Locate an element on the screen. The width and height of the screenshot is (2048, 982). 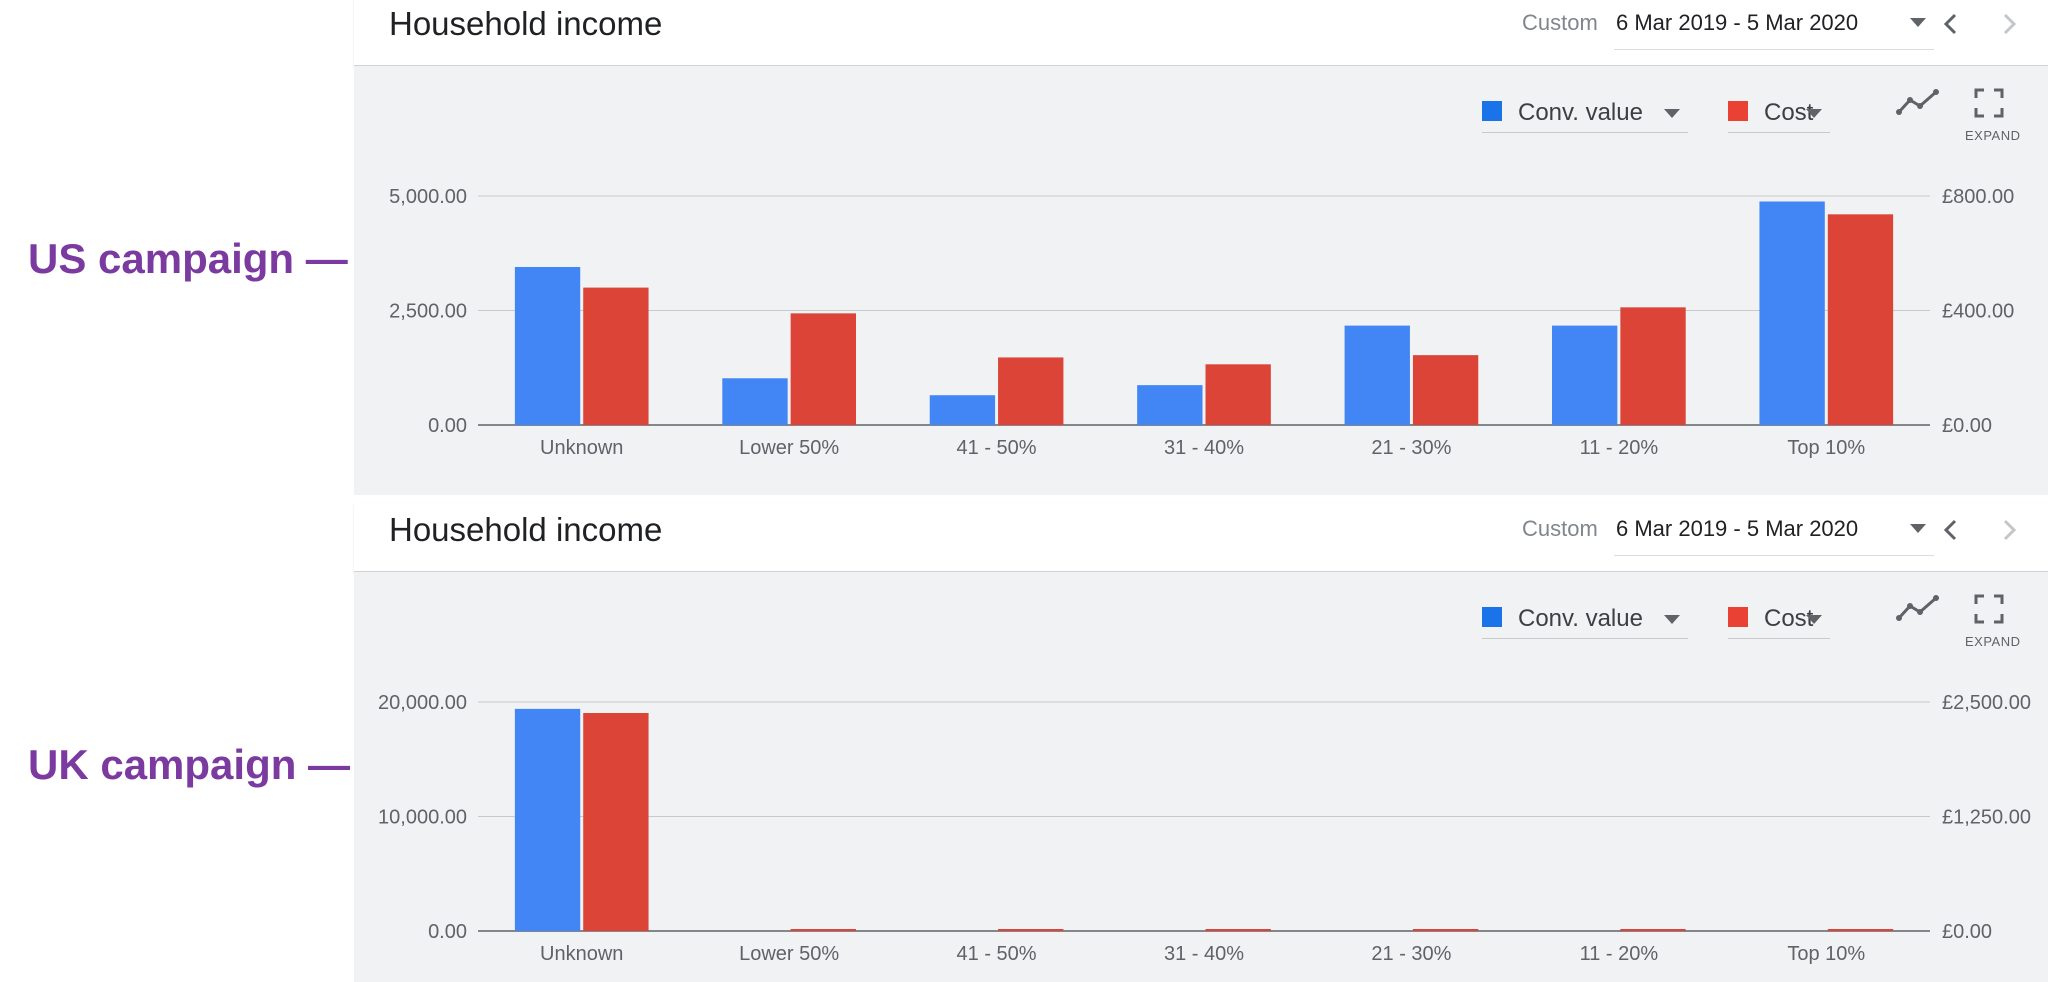
y-right-tick-label: £800.00 is located at coordinates (1978, 197).